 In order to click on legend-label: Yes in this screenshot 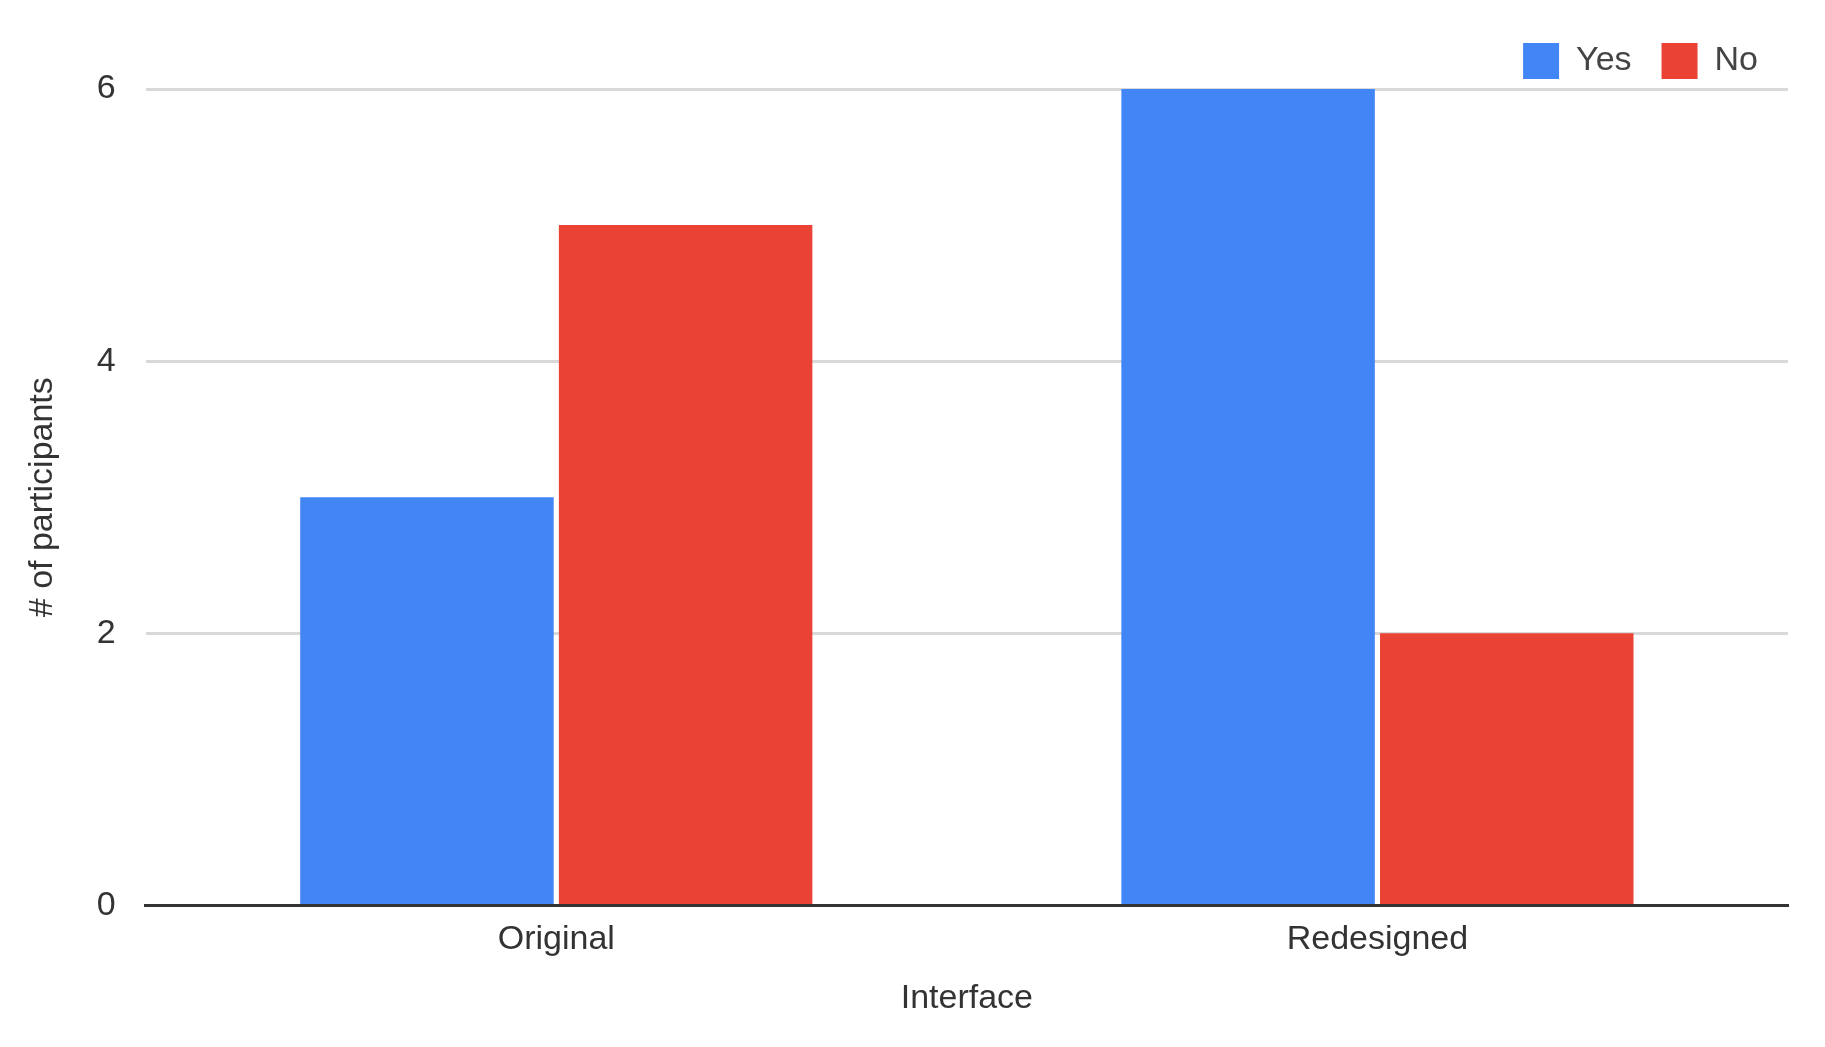, I will do `click(1604, 58)`.